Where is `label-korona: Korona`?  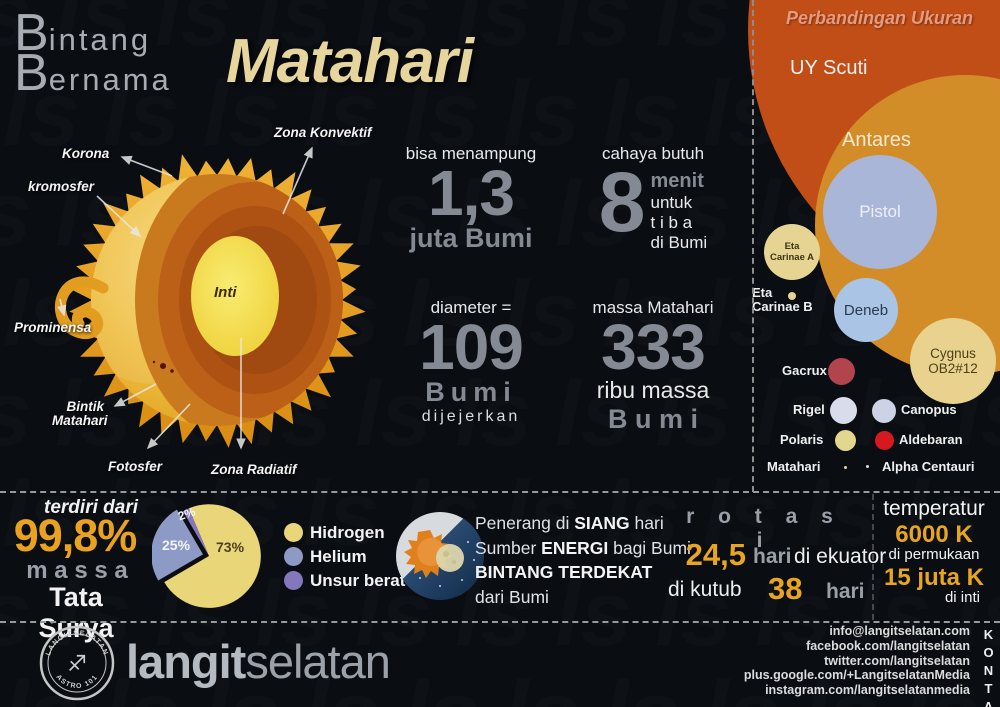 label-korona: Korona is located at coordinates (86, 153).